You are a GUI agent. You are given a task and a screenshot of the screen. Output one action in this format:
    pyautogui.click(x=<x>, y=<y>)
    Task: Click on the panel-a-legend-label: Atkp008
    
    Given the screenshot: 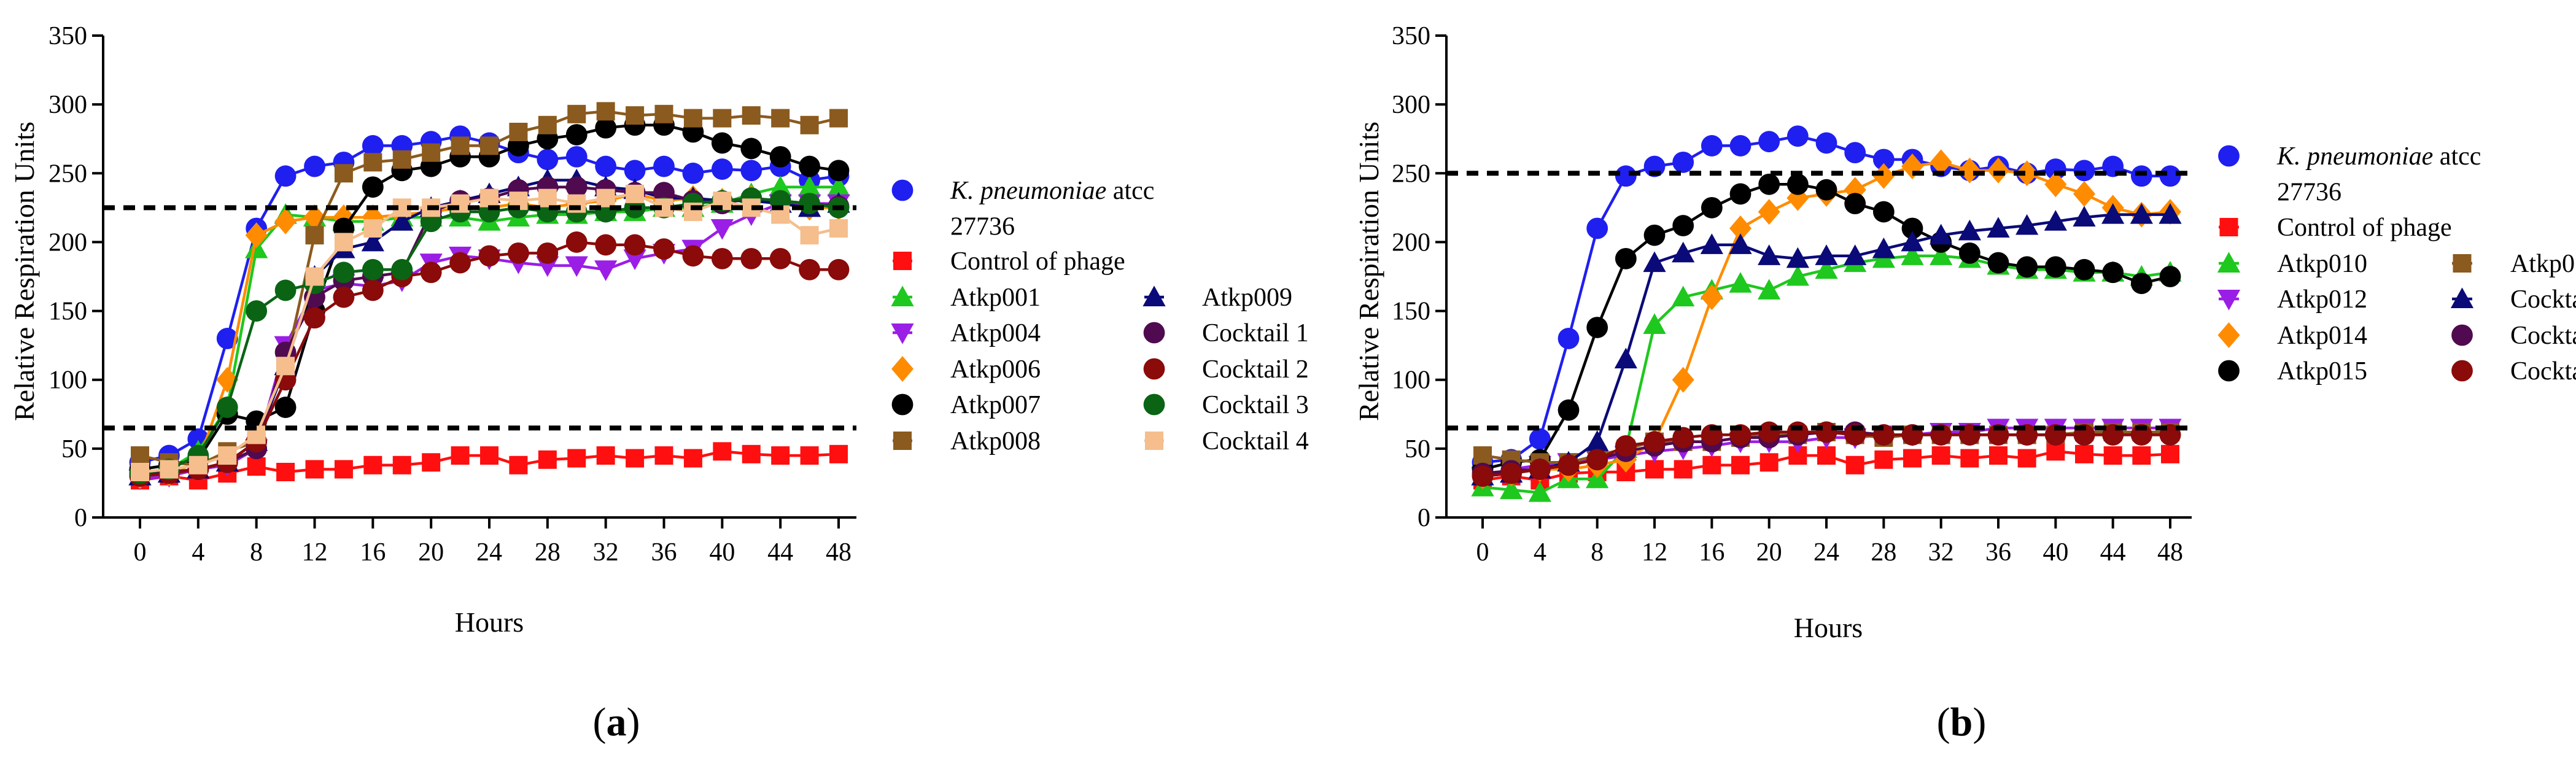 What is the action you would take?
    pyautogui.click(x=995, y=441)
    